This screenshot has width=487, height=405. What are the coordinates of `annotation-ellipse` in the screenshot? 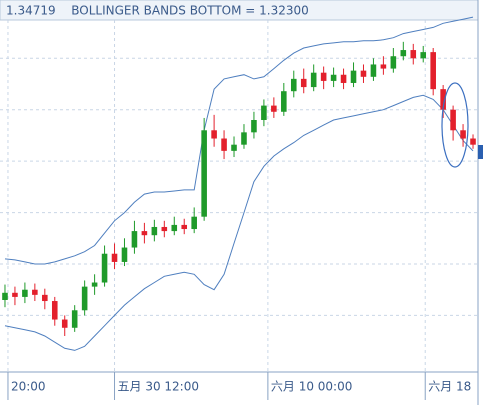 It's located at (455, 125).